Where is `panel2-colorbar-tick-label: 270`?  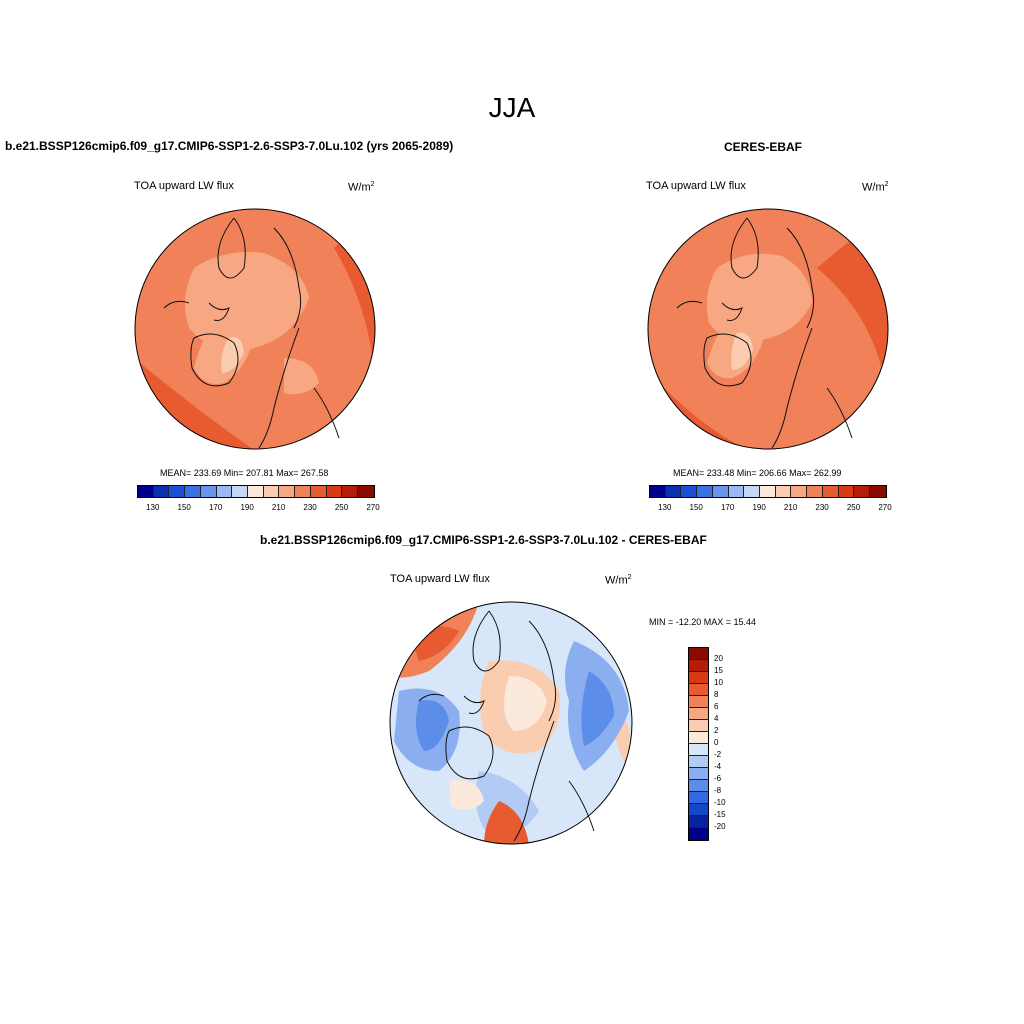
panel2-colorbar-tick-label: 270 is located at coordinates (885, 507).